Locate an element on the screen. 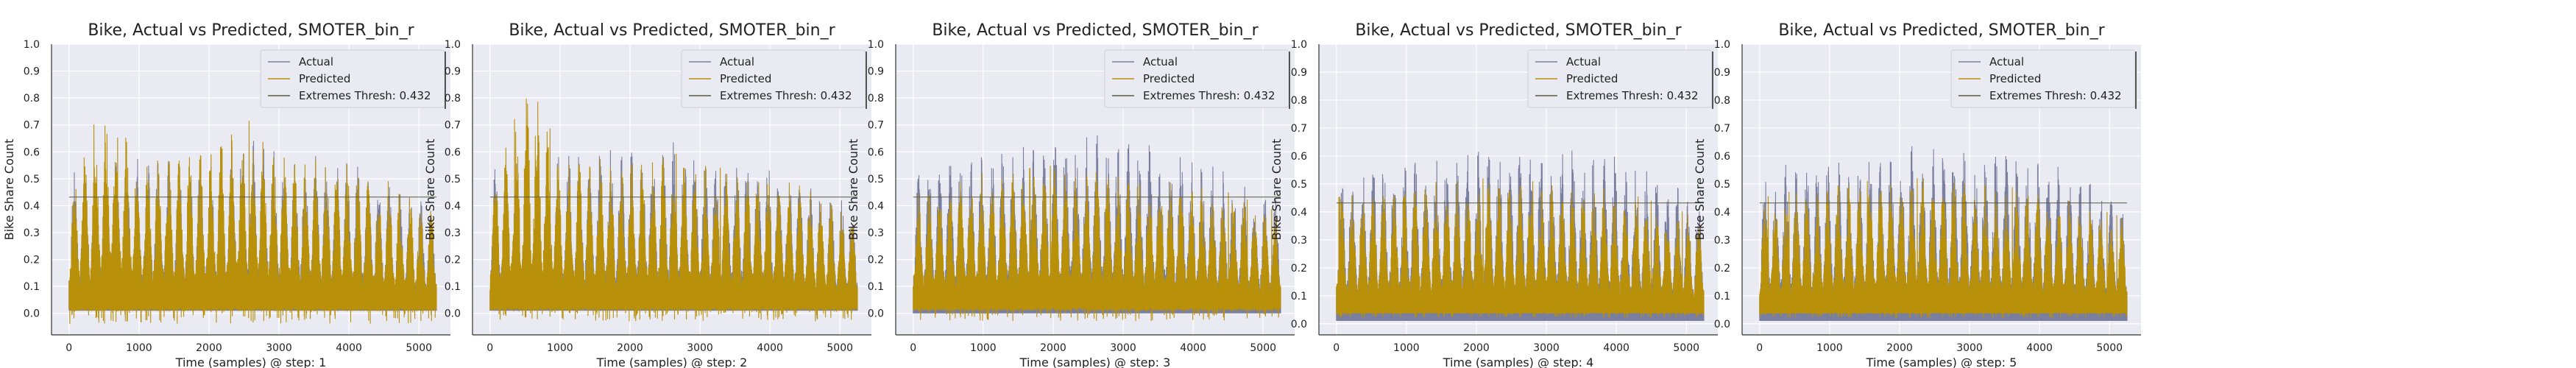 This screenshot has width=2576, height=368. x-axis-label: Time (samples) @ step: 2 is located at coordinates (672, 361).